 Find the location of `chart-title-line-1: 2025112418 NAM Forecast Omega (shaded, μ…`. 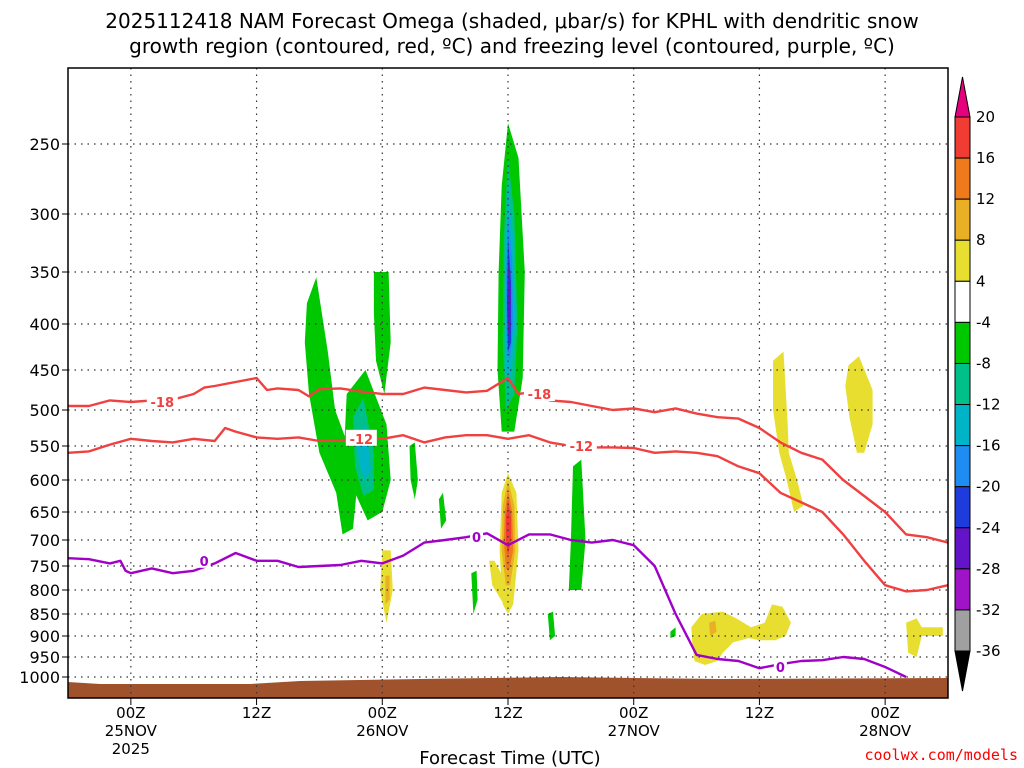

chart-title-line-1: 2025112418 NAM Forecast Omega (shaded, μ… is located at coordinates (511, 21).